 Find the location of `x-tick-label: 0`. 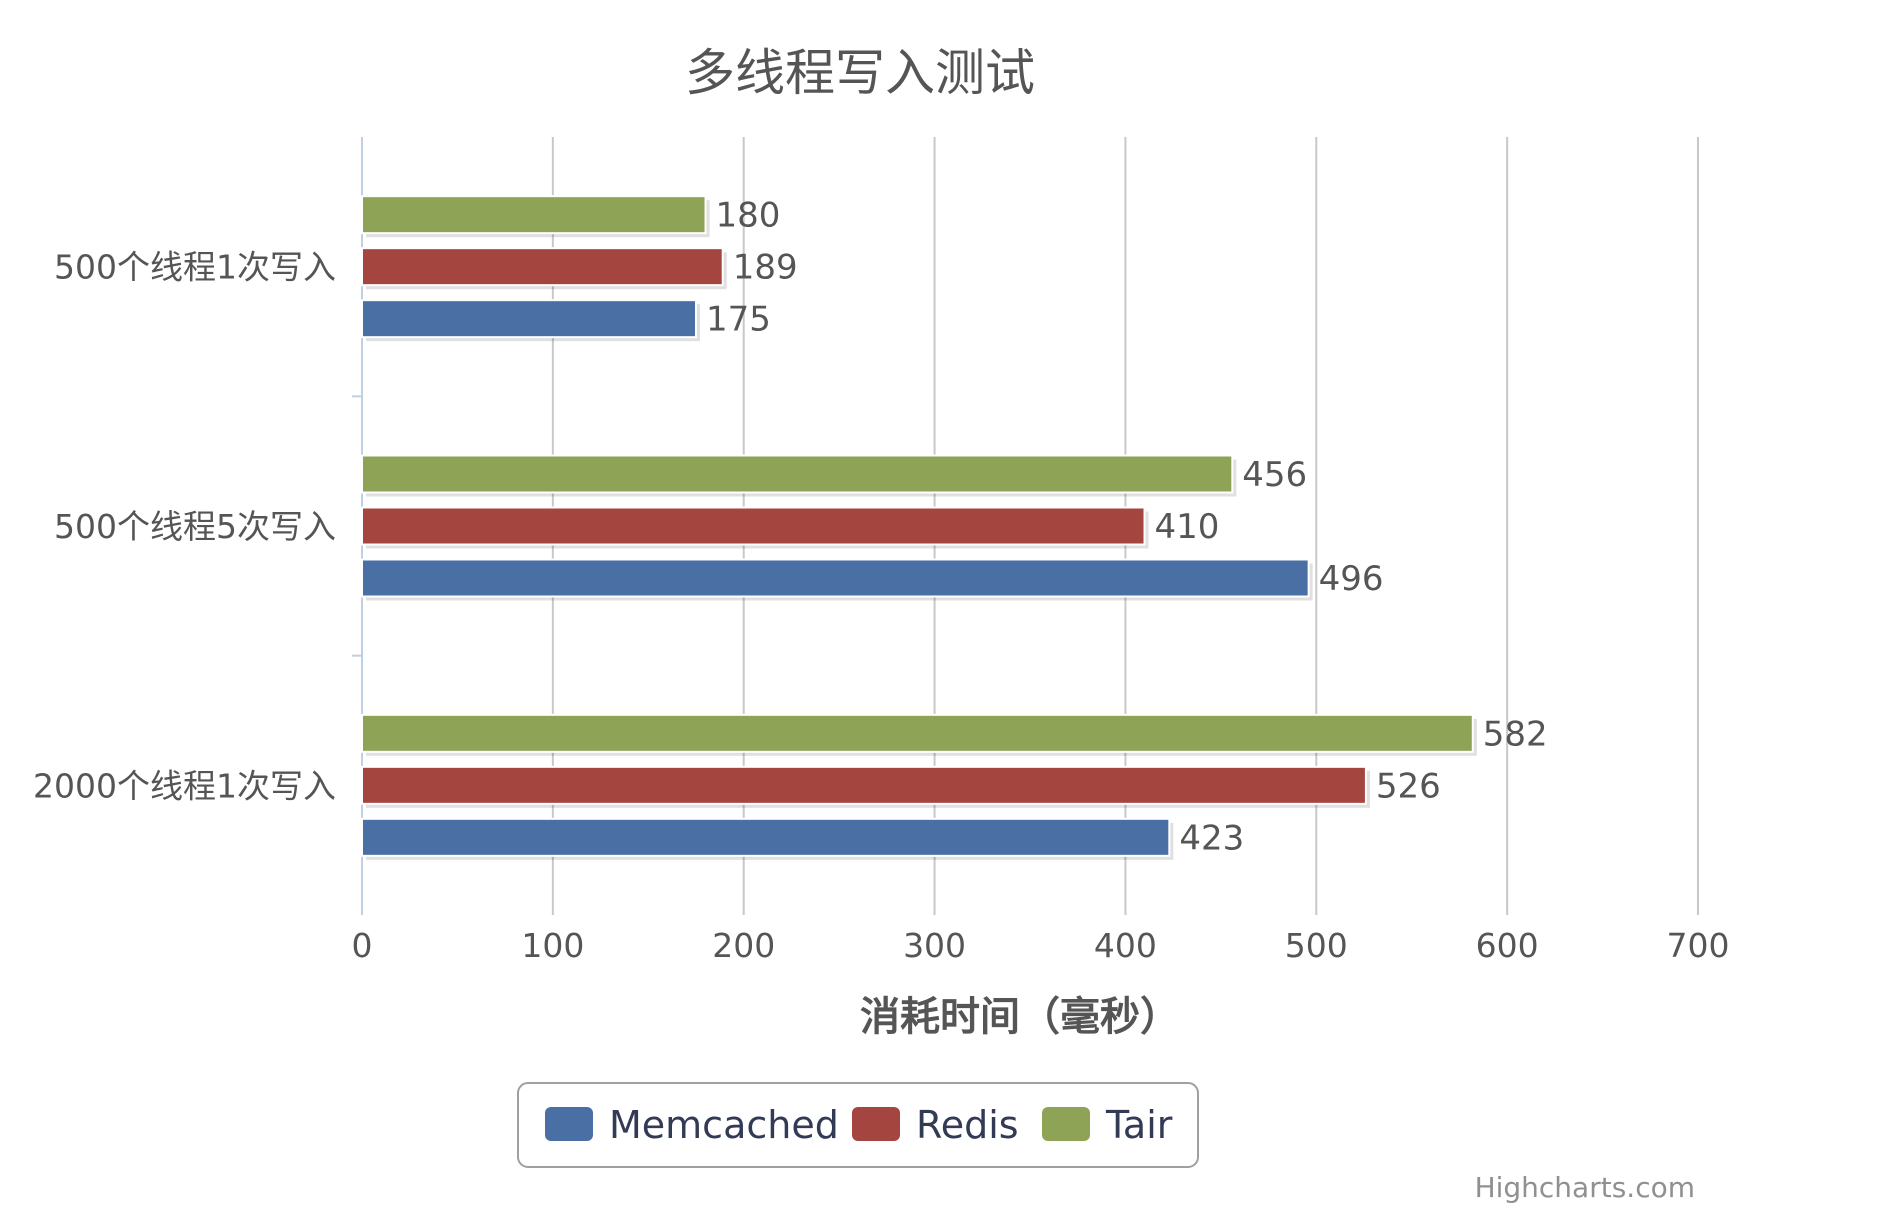

x-tick-label: 0 is located at coordinates (362, 945).